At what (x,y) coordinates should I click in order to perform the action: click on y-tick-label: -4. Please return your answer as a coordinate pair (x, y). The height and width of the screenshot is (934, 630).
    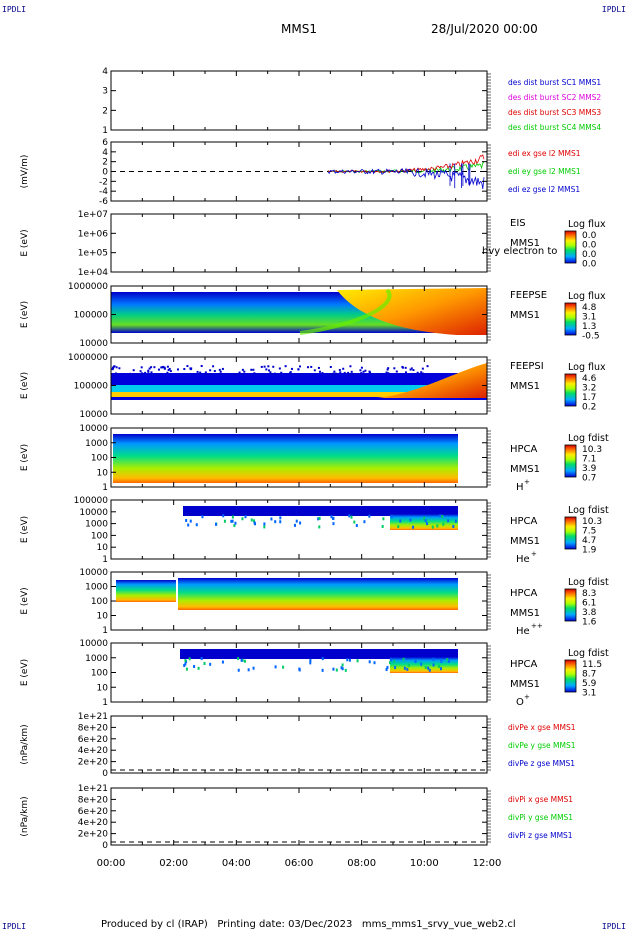
    Looking at the image, I should click on (103, 192).